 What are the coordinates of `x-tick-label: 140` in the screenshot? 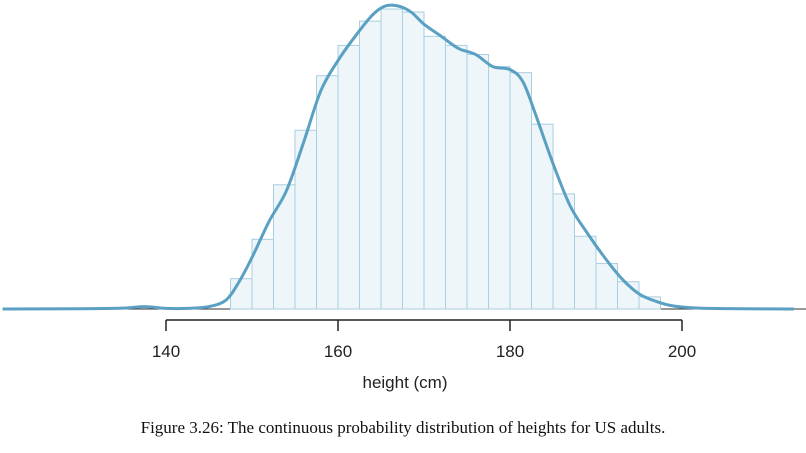 It's located at (166, 351).